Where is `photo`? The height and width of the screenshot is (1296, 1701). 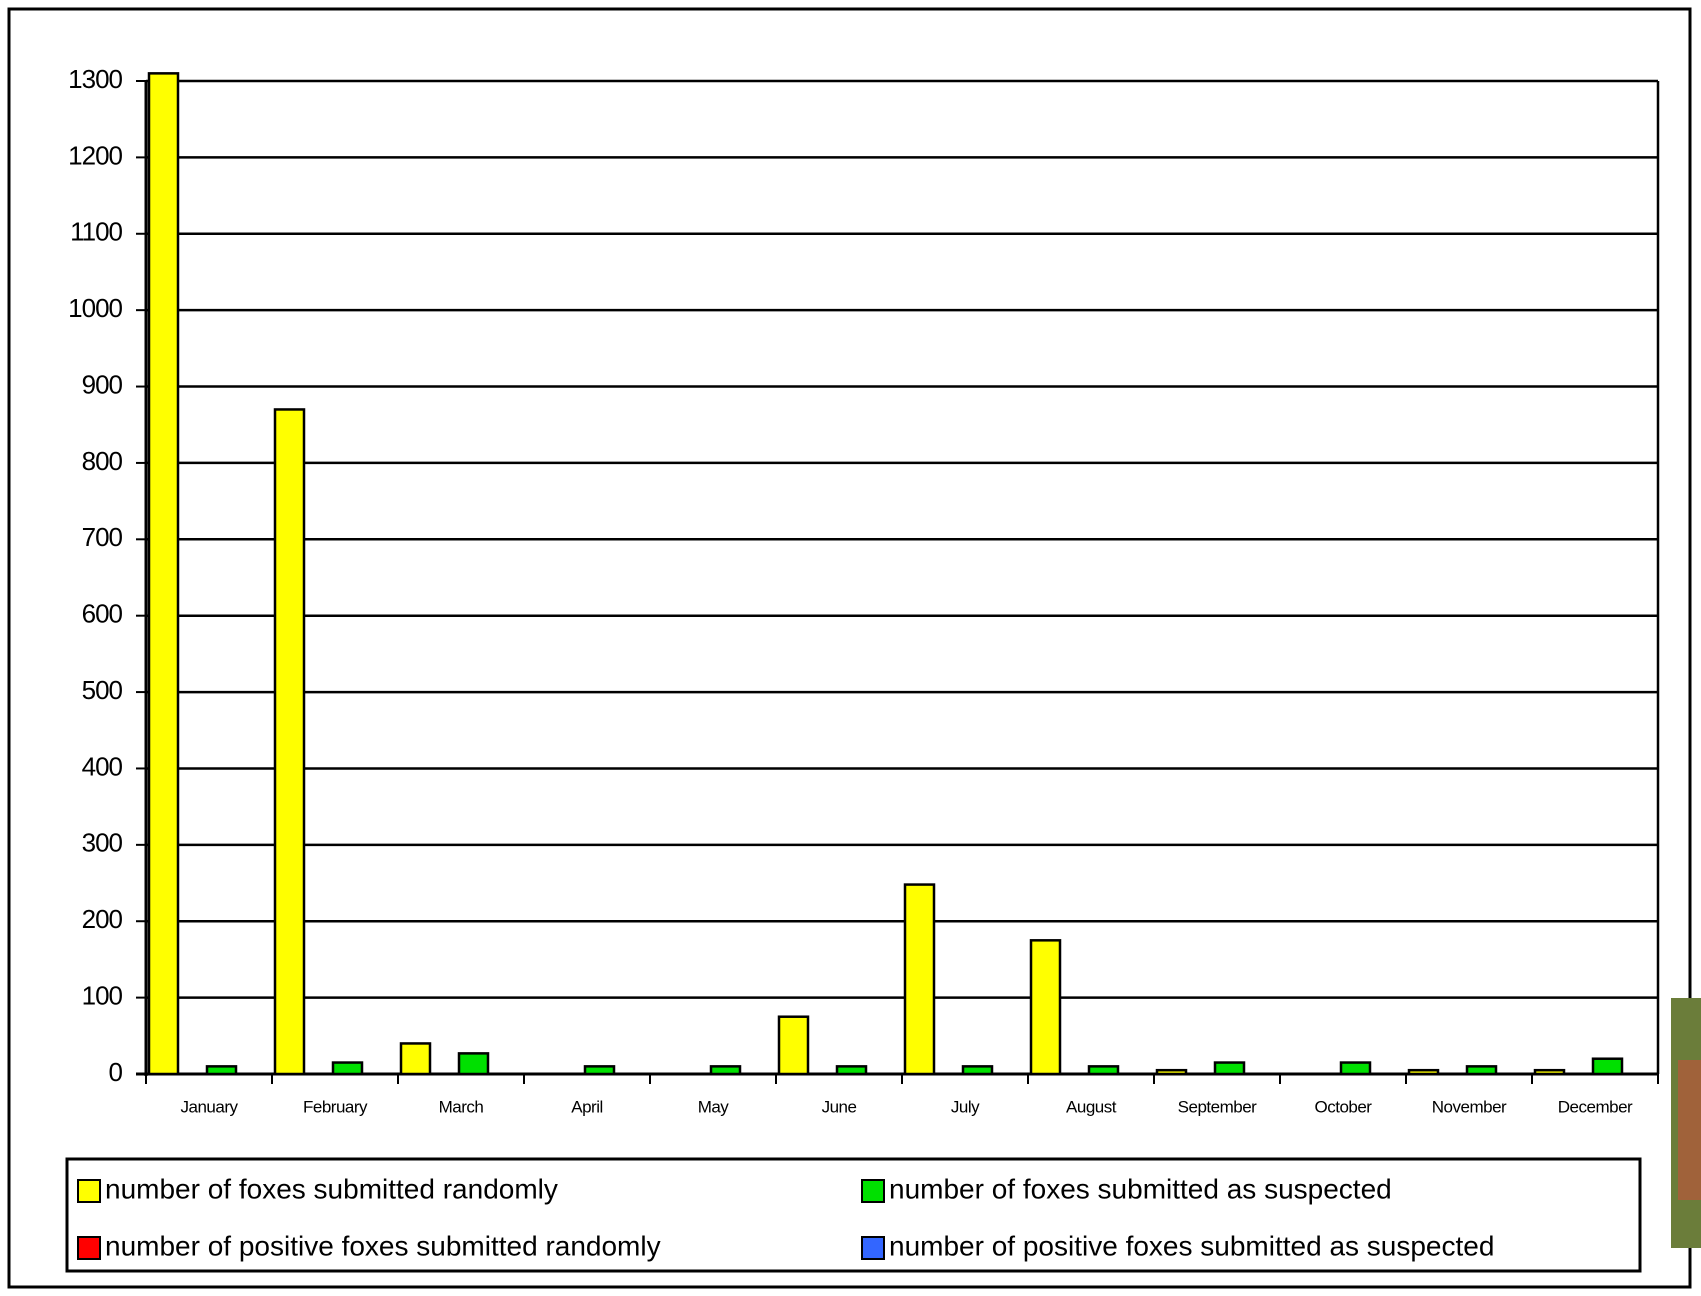 photo is located at coordinates (1686, 1123).